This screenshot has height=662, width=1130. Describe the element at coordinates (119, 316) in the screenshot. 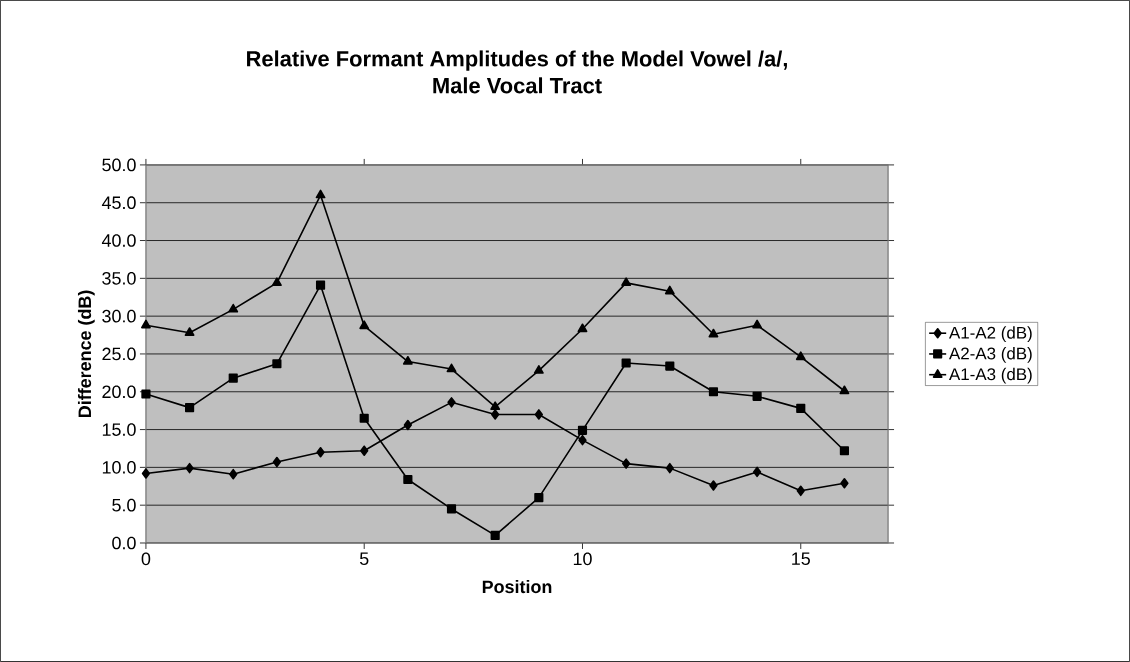

I see `y-tick-label: 30.0` at that location.